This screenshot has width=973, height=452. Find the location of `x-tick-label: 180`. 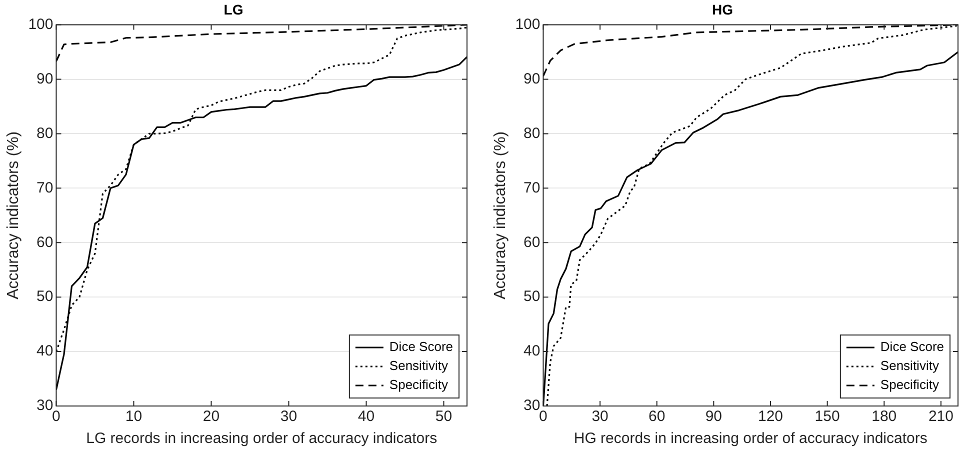

x-tick-label: 180 is located at coordinates (884, 417).